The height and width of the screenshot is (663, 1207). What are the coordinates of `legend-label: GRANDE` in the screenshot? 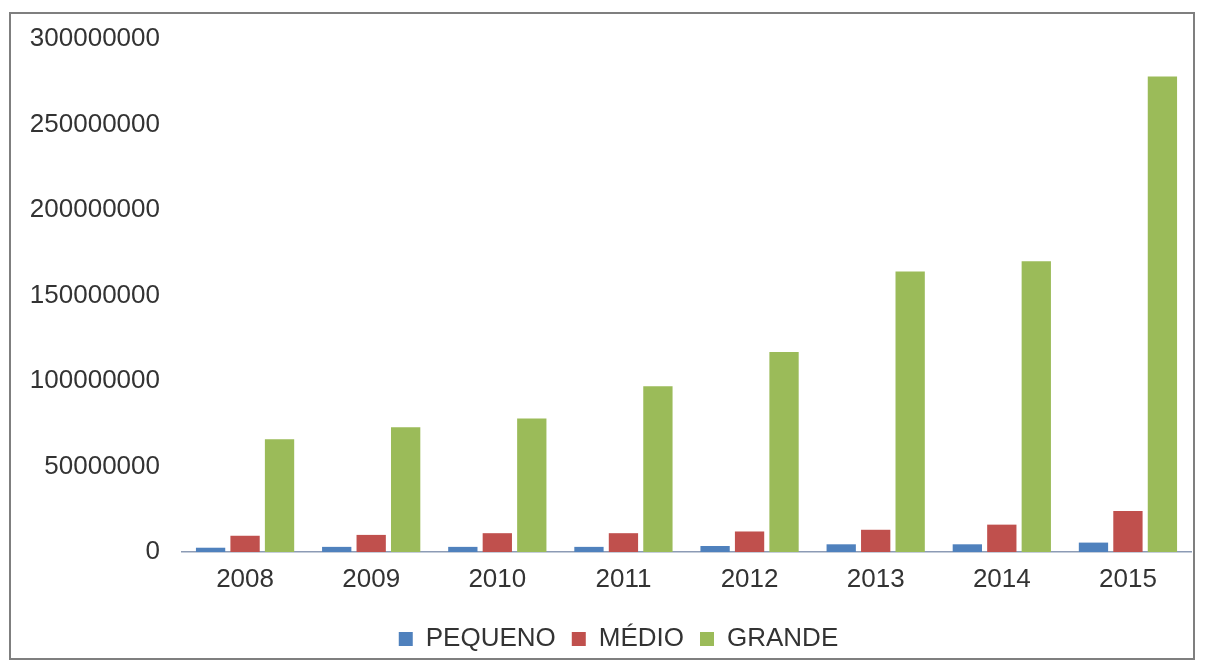 It's located at (783, 637).